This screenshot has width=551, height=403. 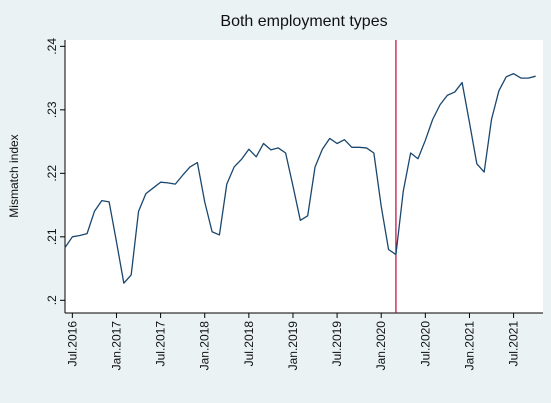 What do you see at coordinates (14, 175) in the screenshot?
I see `y-axis-label: Mismatch index` at bounding box center [14, 175].